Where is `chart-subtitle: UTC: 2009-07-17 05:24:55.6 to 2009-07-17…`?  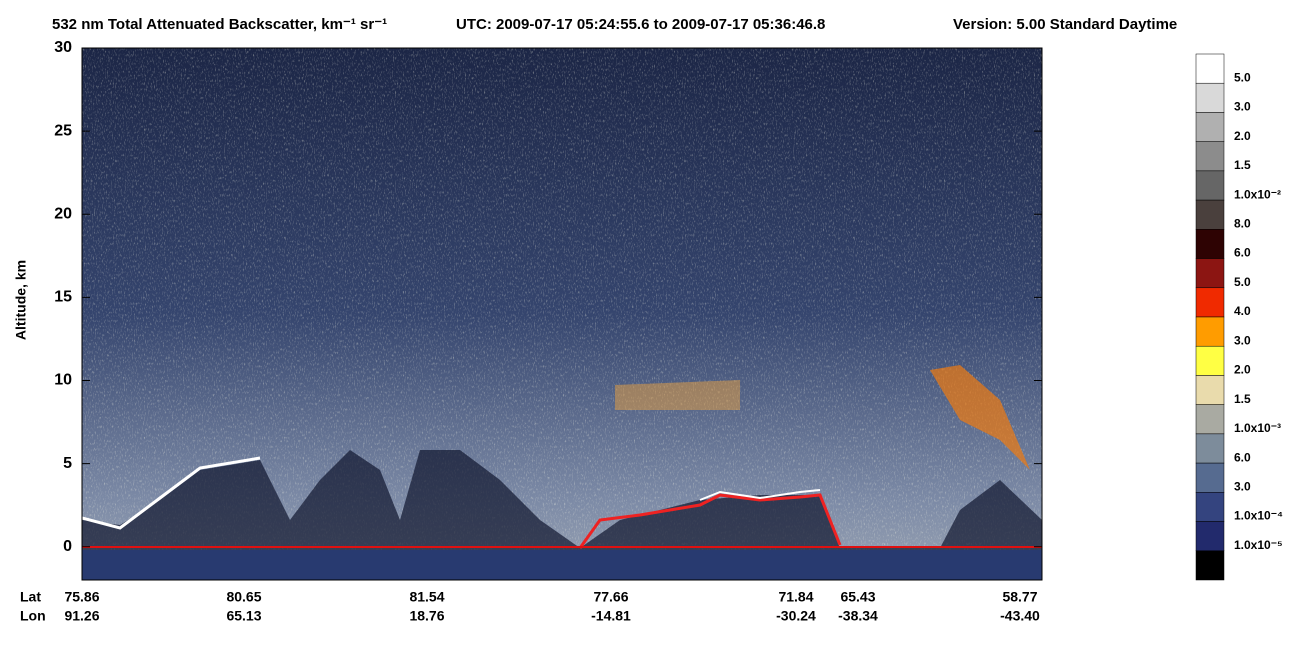 chart-subtitle: UTC: 2009-07-17 05:24:55.6 to 2009-07-17… is located at coordinates (640, 24).